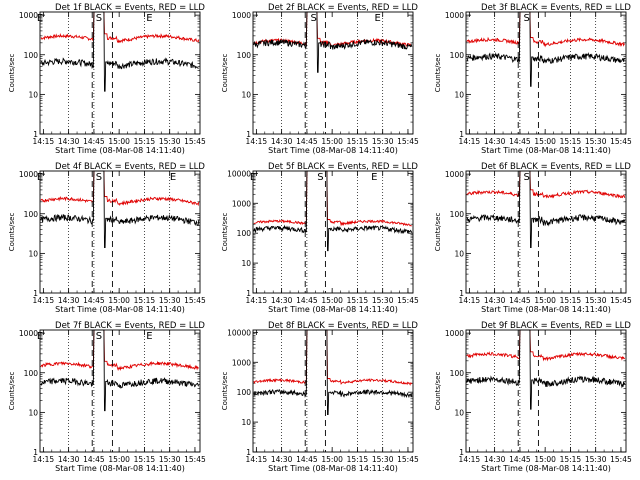 The image size is (640, 480). I want to click on panel-title: Det 4f BLACK = Events, RED = LLD, so click(130, 167).